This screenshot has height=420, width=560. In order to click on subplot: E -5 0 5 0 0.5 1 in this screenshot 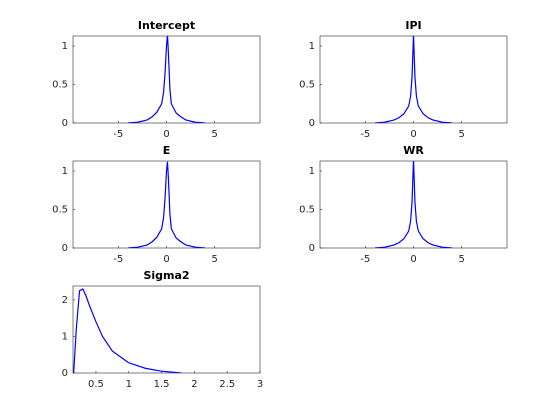, I will do `click(156, 204)`.